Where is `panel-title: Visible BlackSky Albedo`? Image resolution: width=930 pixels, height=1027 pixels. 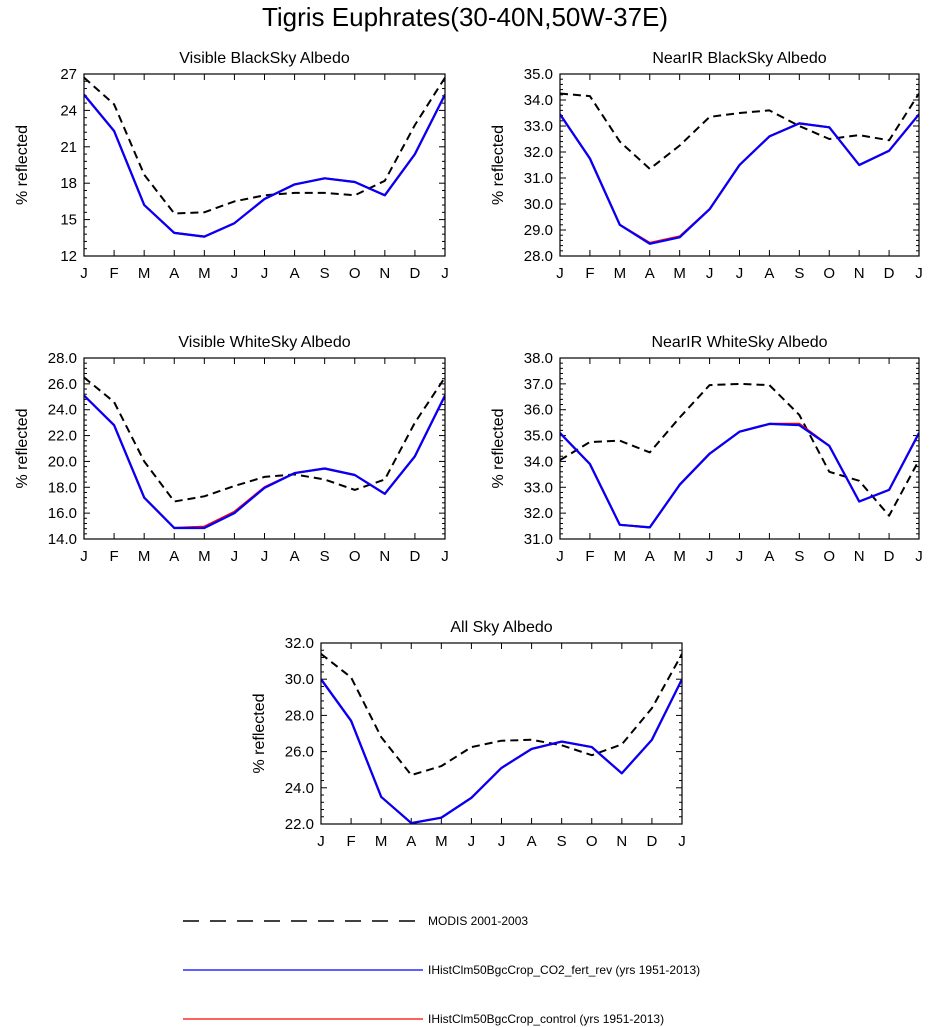 panel-title: Visible BlackSky Albedo is located at coordinates (264, 58).